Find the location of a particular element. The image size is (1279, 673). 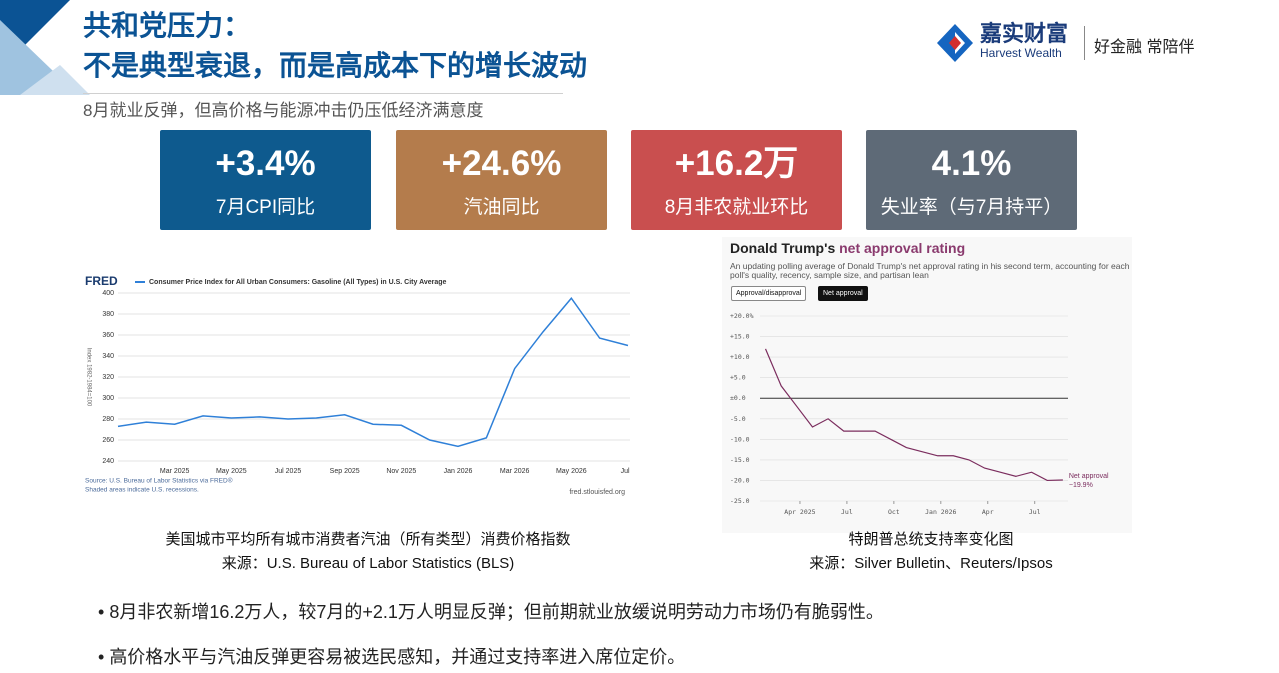

brand: FRED is located at coordinates (101, 281).